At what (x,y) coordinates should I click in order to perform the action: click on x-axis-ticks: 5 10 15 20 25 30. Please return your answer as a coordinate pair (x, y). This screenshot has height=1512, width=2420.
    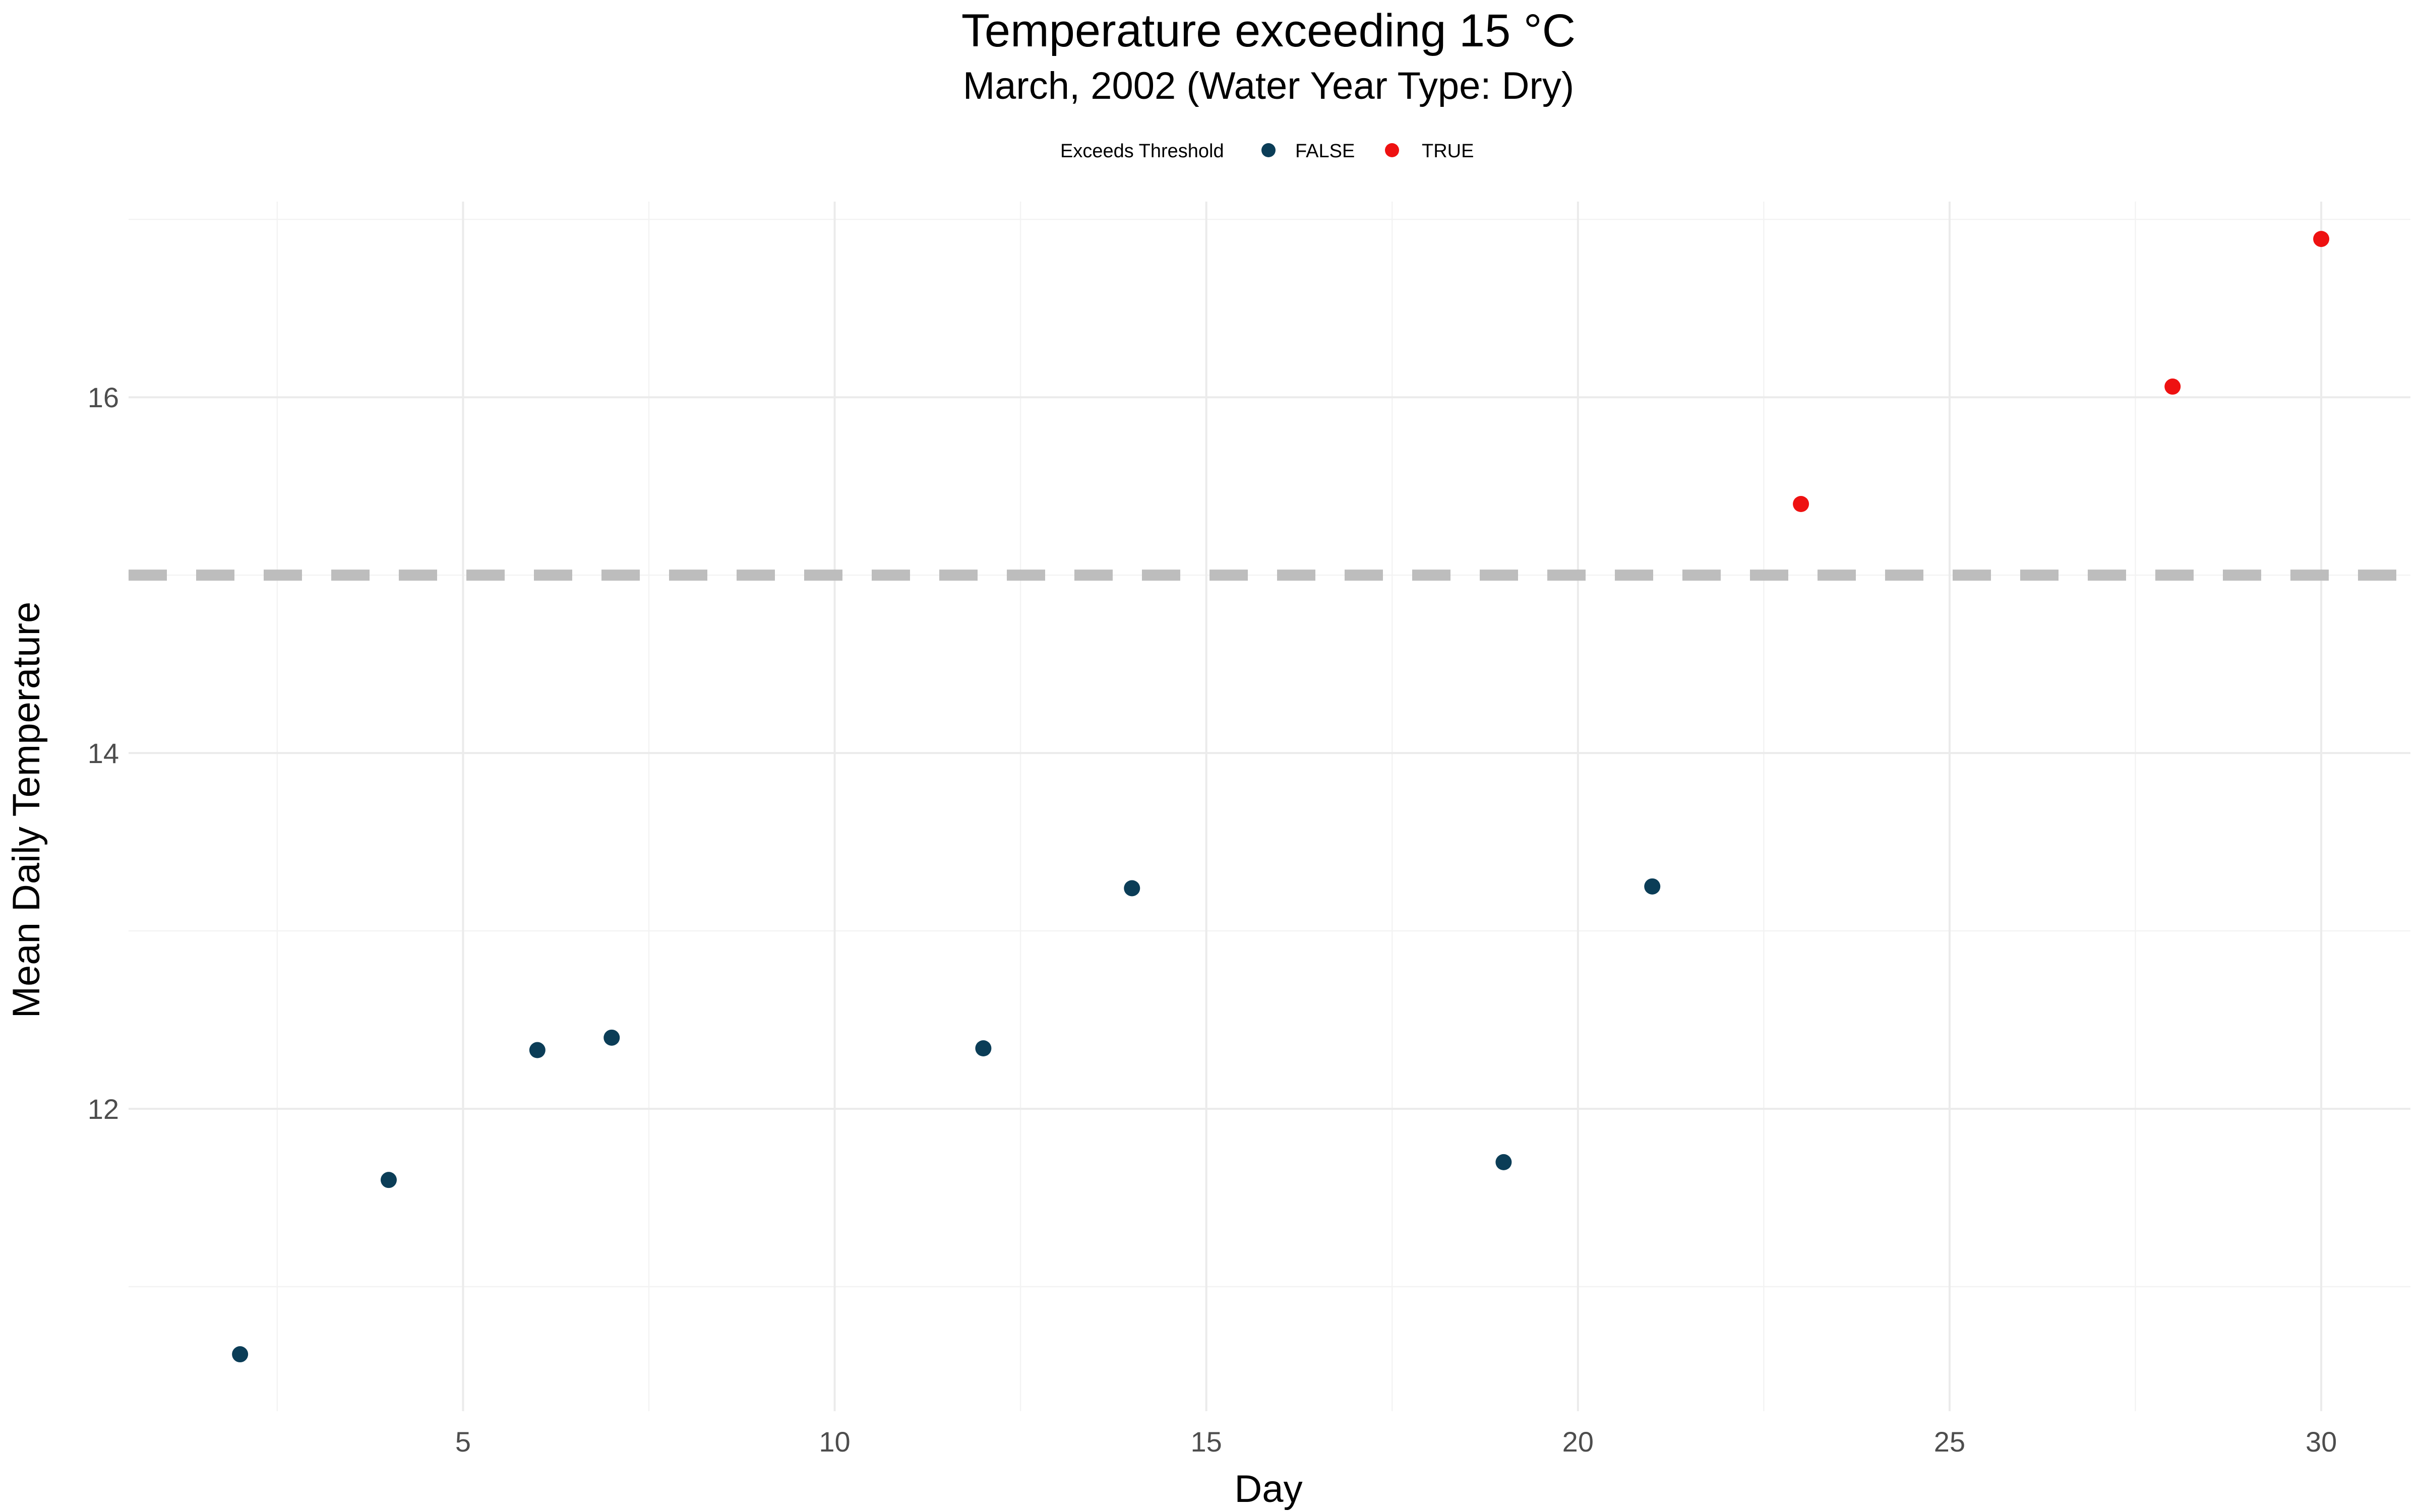
    Looking at the image, I should click on (1396, 1442).